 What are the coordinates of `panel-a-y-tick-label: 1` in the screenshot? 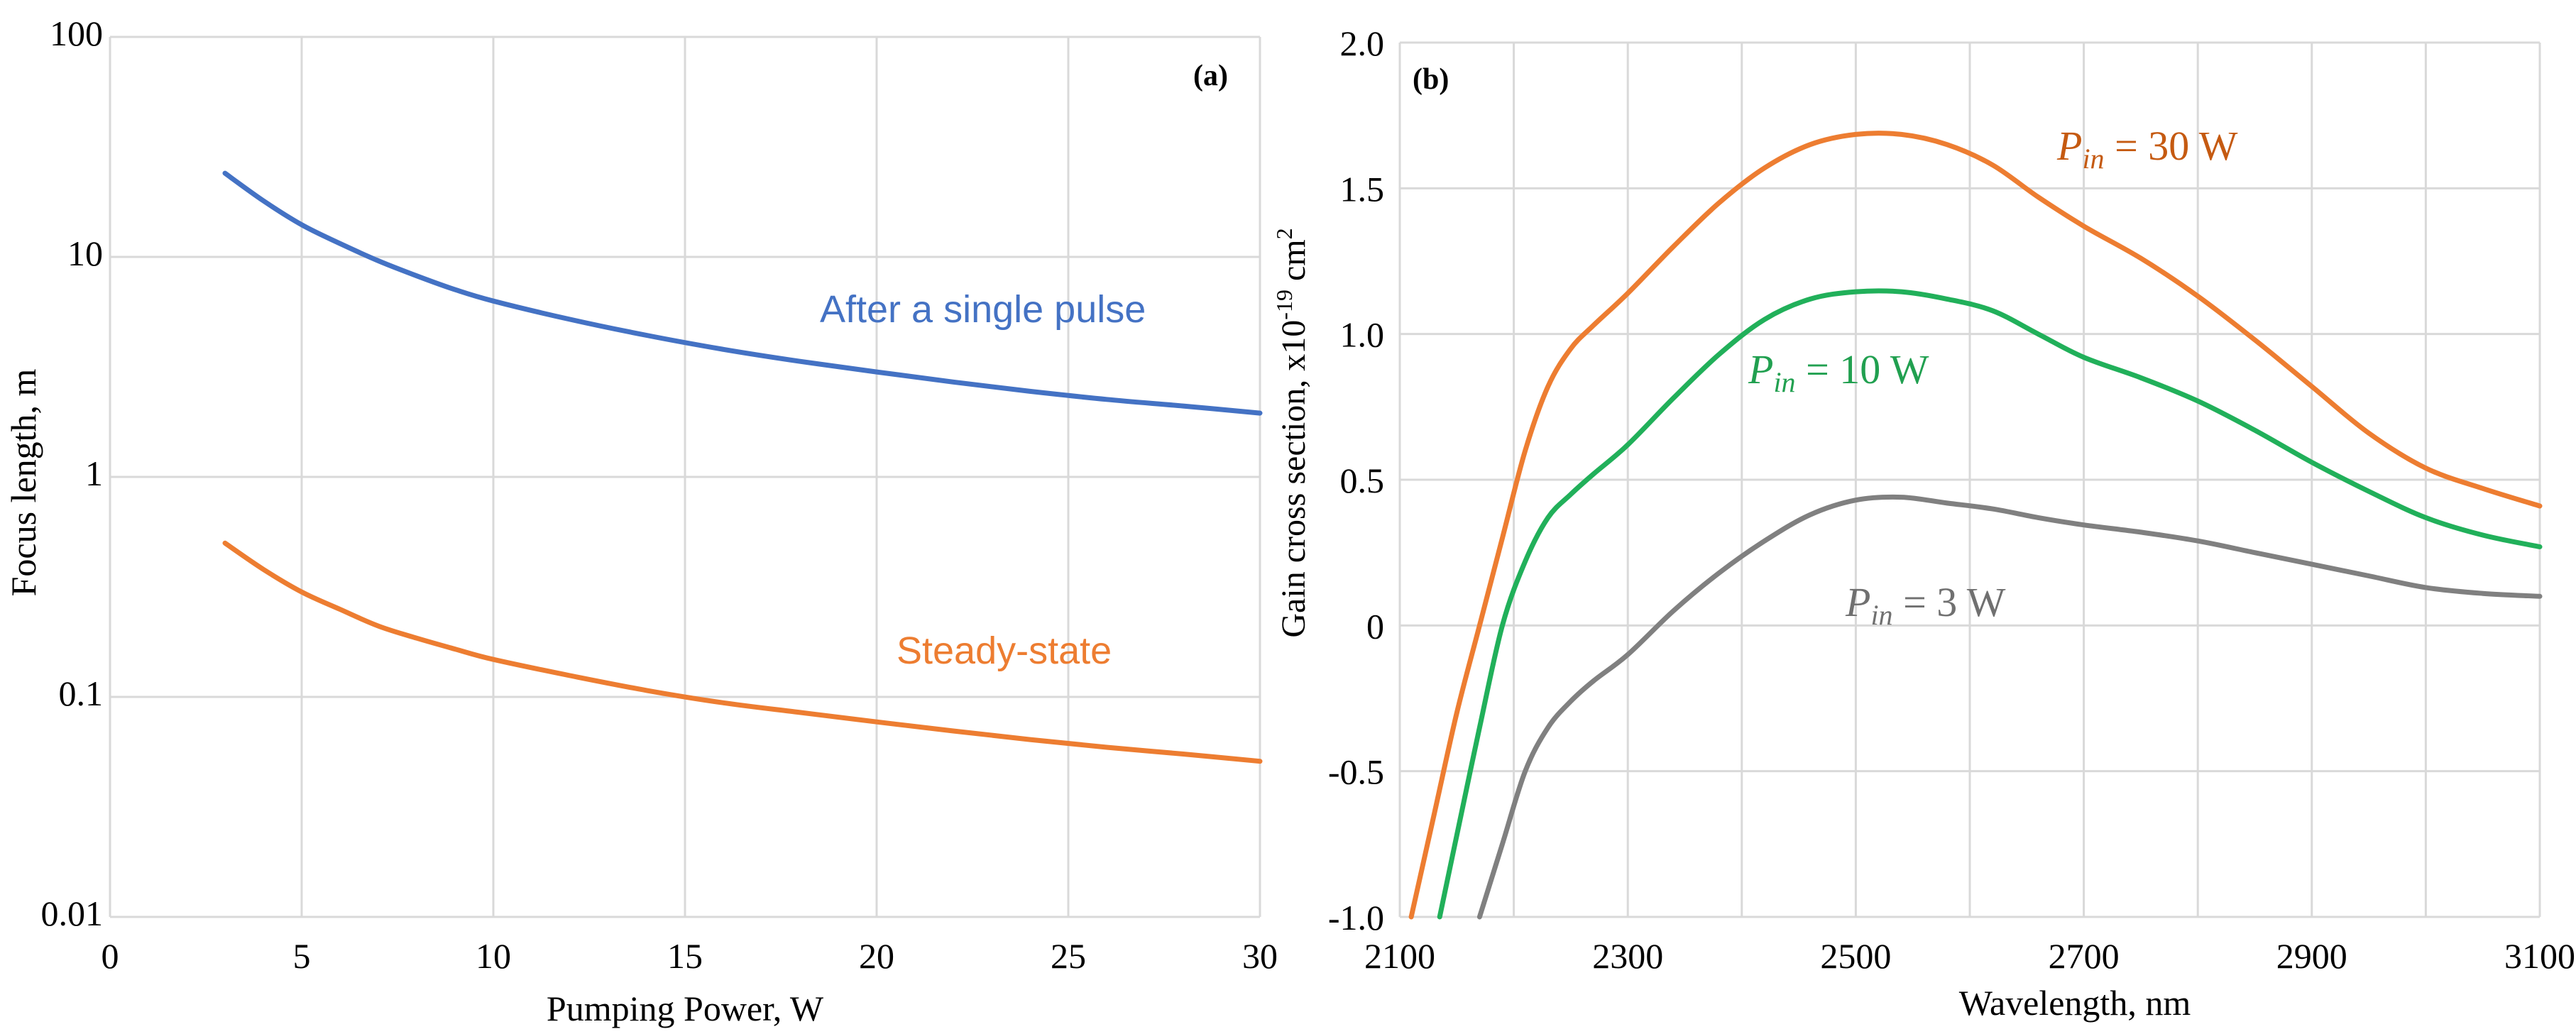 It's located at (94, 473).